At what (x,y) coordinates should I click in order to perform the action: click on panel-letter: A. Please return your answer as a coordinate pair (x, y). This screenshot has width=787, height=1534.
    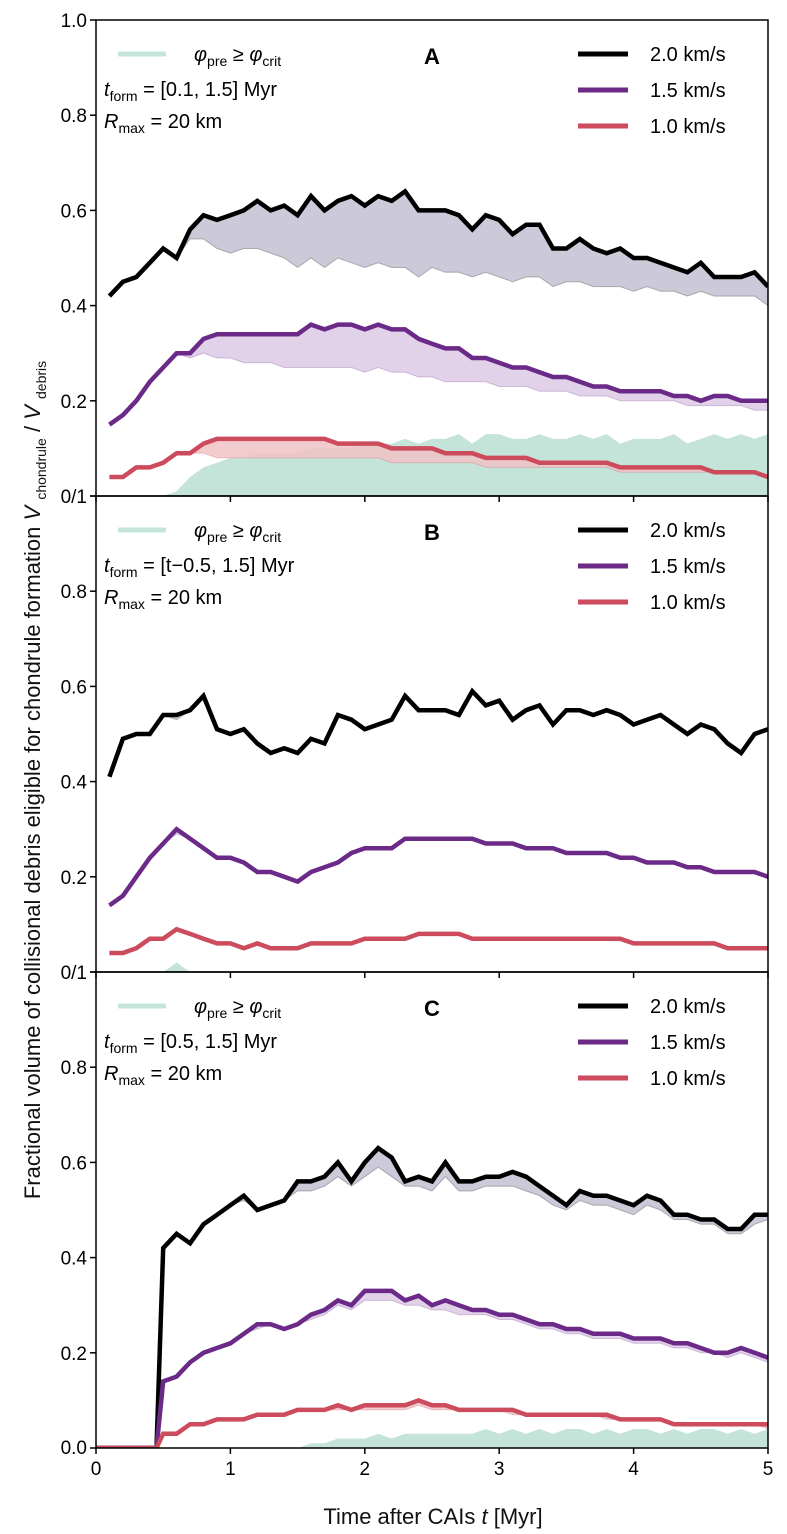
    Looking at the image, I should click on (432, 56).